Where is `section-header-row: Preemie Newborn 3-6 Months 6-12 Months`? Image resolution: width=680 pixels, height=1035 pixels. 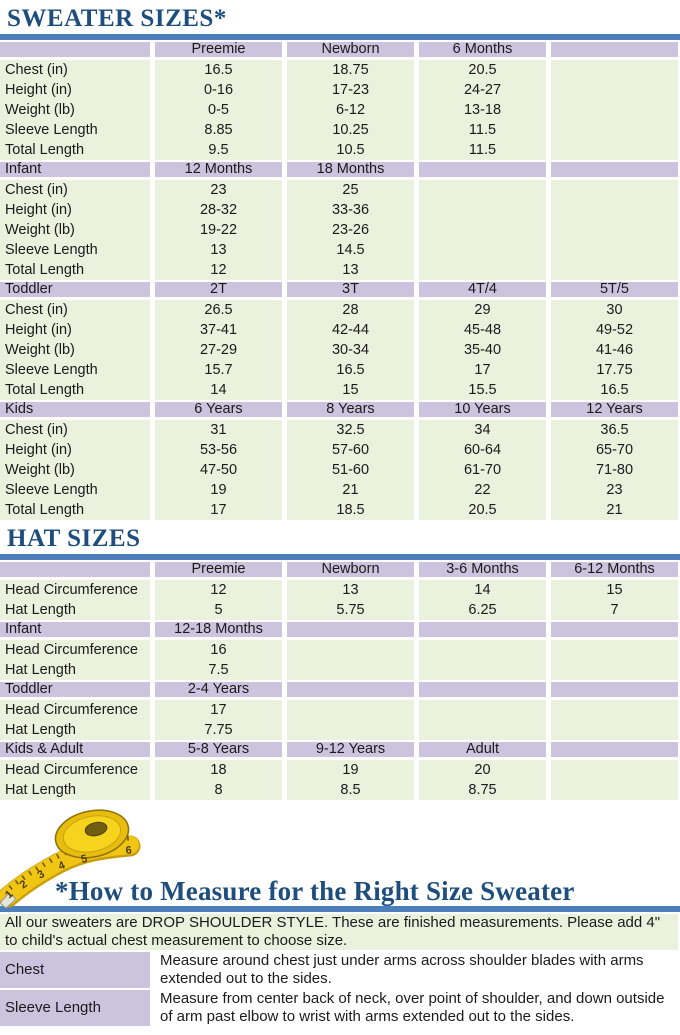
section-header-row: Preemie Newborn 3-6 Months 6-12 Months is located at coordinates (339, 570).